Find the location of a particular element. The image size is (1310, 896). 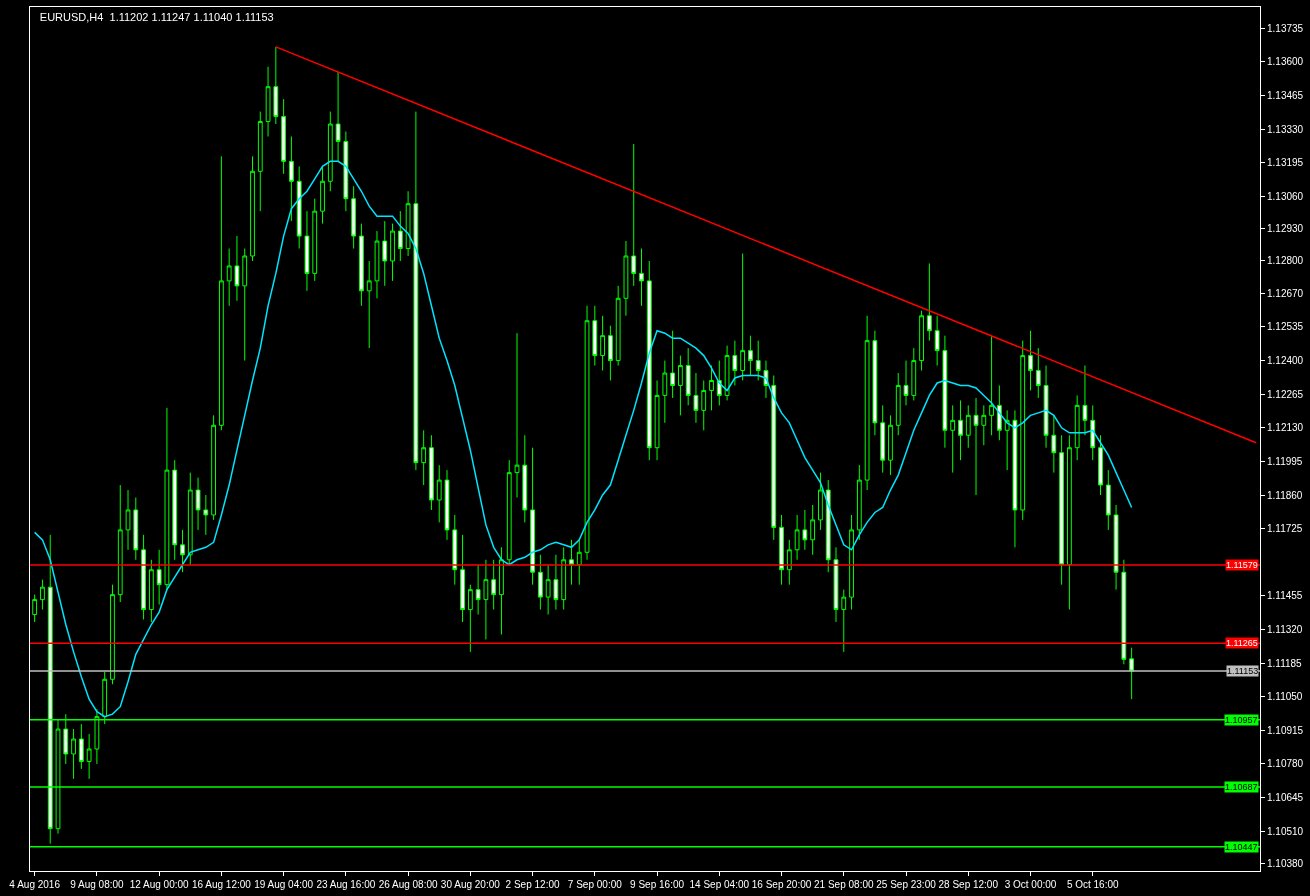

x-tick-label: 28 Sep 12:00 is located at coordinates (968, 884).